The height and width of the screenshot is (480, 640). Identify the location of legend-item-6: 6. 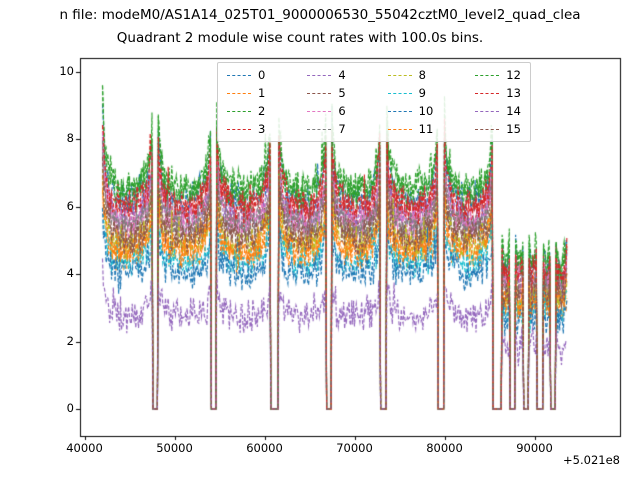
(326, 111).